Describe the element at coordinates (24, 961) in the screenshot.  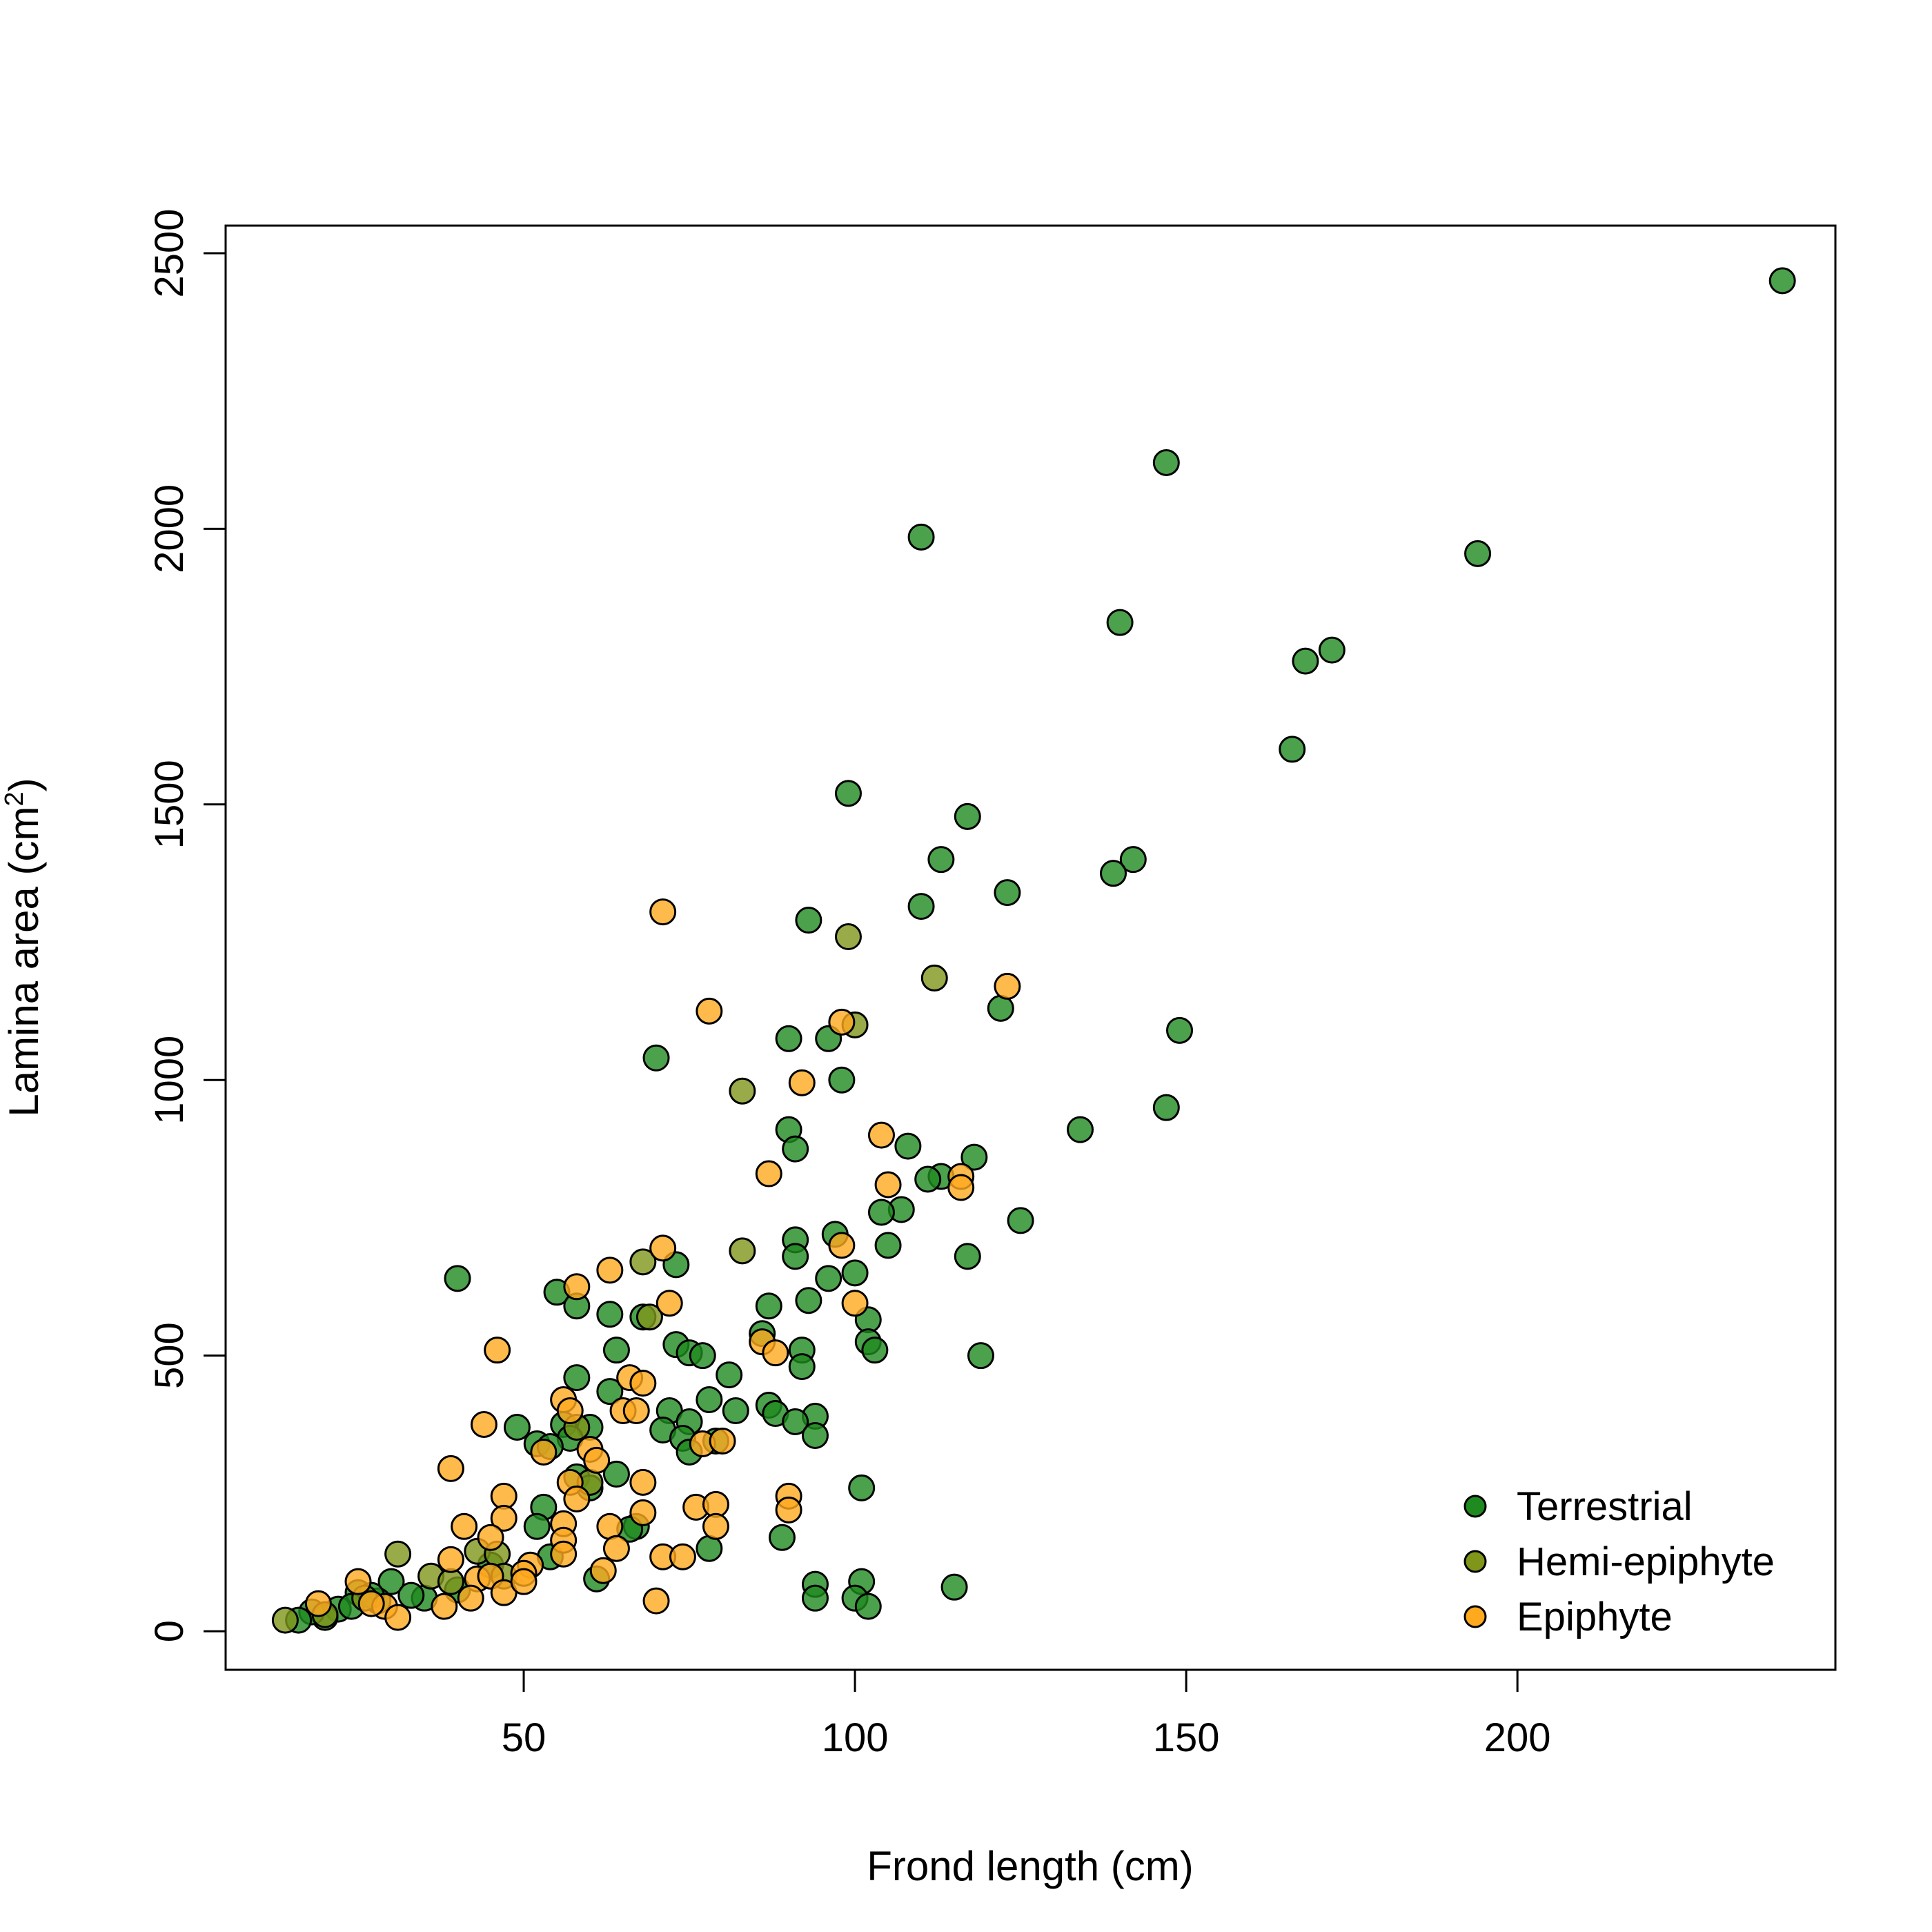
I see `y-axis-label-main: Lamina area (cm` at that location.